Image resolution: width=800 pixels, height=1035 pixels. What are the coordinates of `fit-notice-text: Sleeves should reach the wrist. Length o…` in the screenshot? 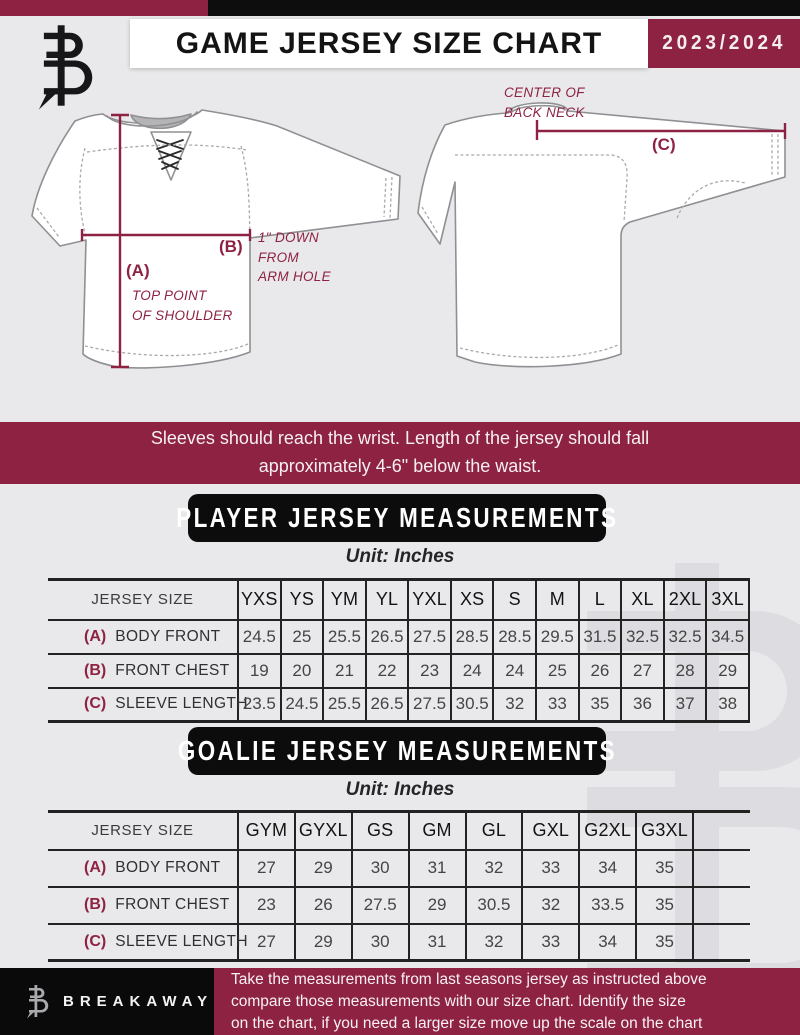 It's located at (400, 452).